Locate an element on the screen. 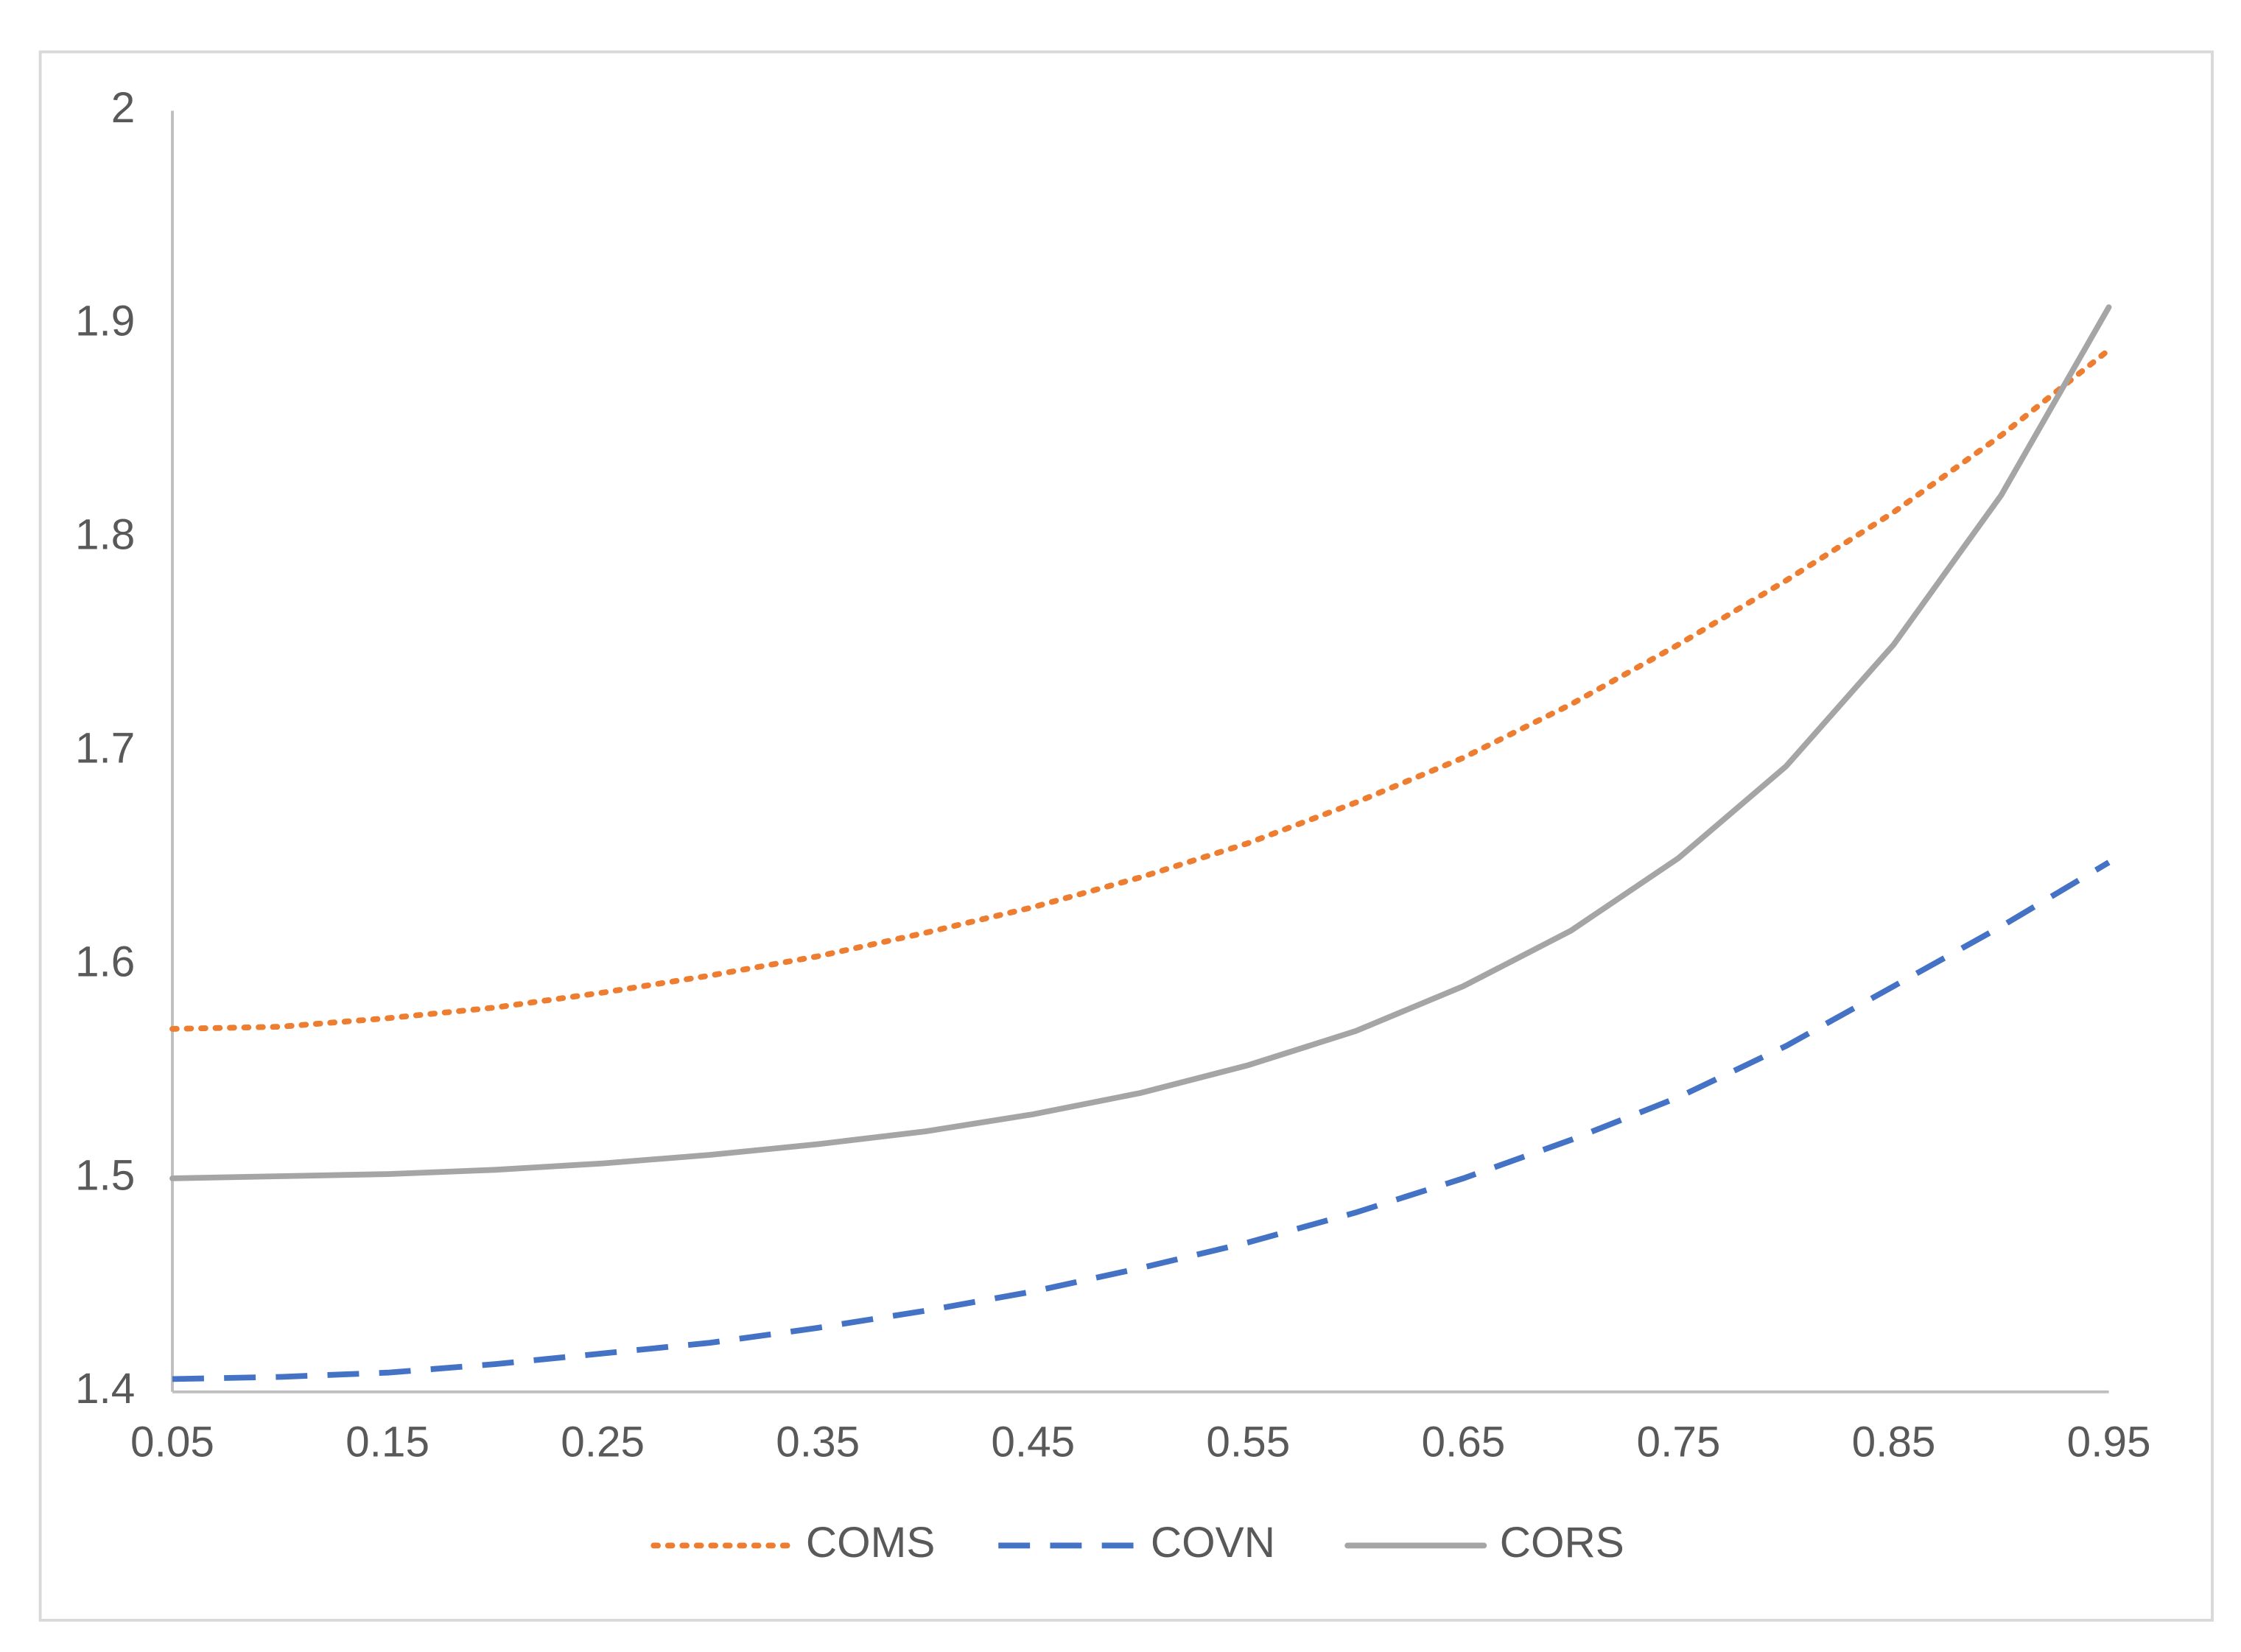 The height and width of the screenshot is (1652, 2241). x-tick-label: 0.05 is located at coordinates (172, 1442).